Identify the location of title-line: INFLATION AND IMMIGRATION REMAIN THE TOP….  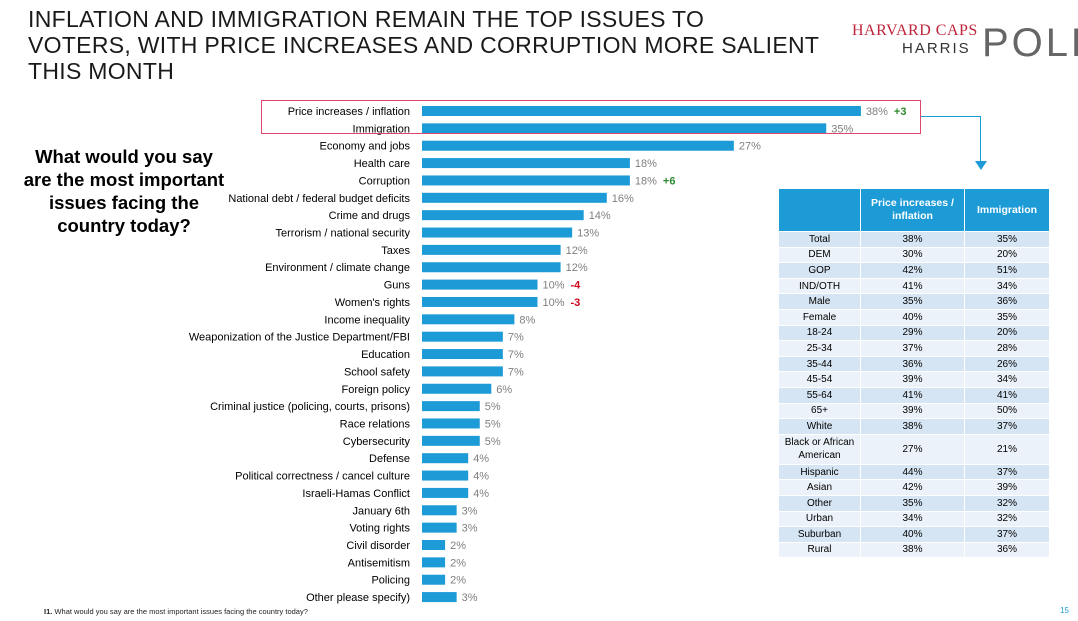
(366, 19).